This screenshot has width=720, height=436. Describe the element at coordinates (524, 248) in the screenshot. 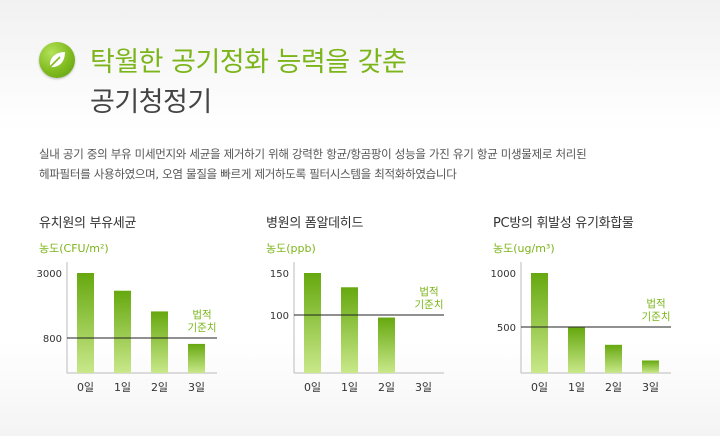

I see `chart-3-unit: 농도(ug/m³)` at that location.